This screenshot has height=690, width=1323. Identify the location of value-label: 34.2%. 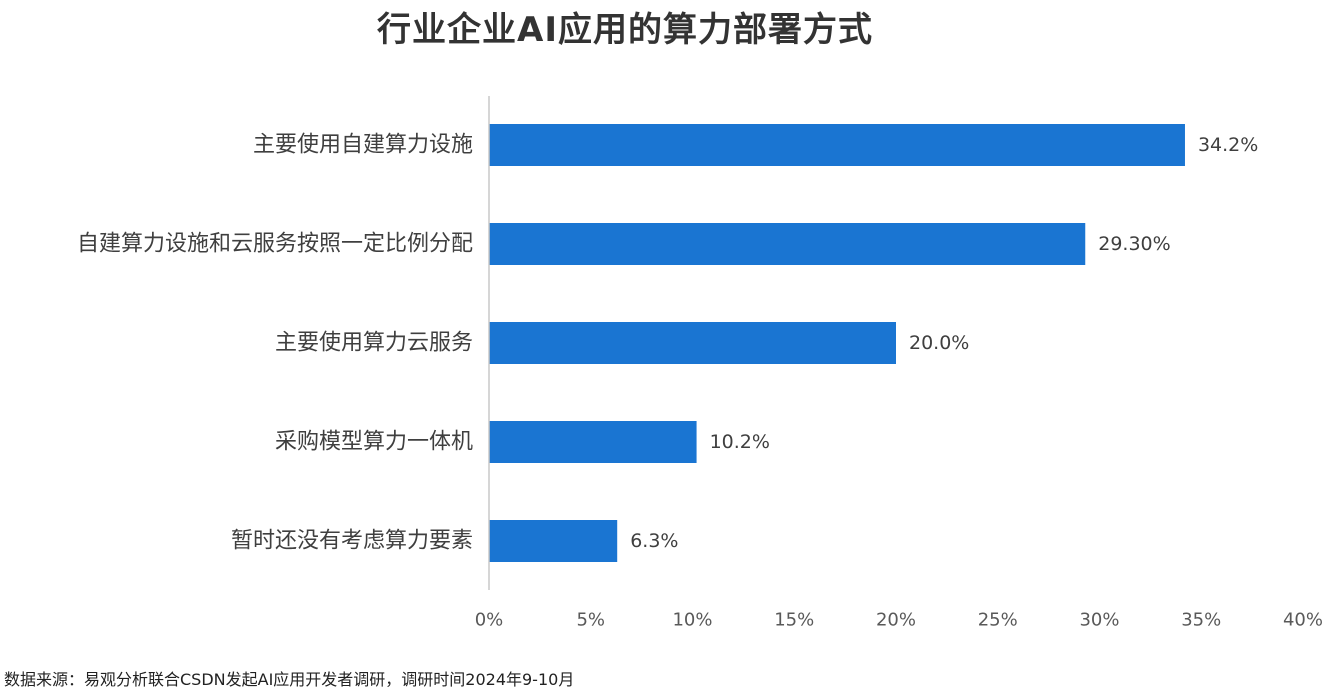
(1228, 145).